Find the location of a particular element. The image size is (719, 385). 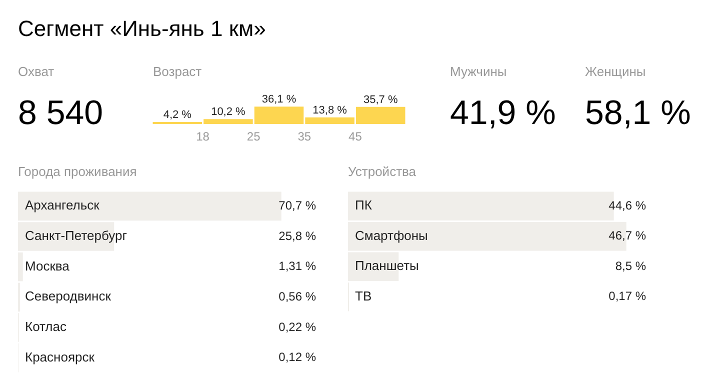

text: 41,9 % is located at coordinates (503, 113).